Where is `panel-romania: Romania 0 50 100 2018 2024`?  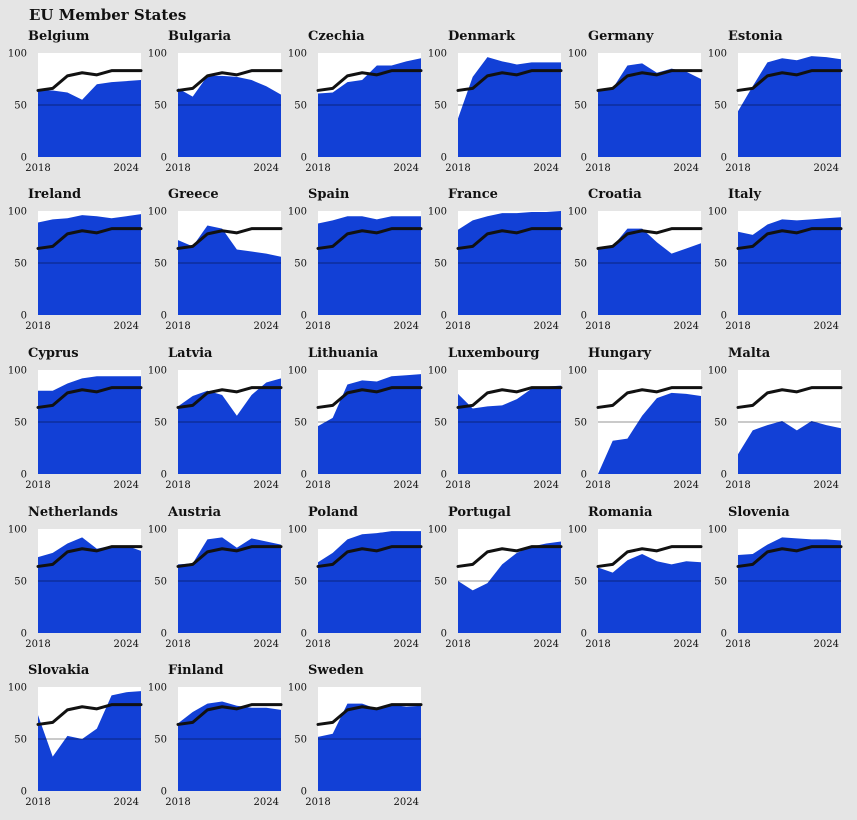 panel-romania: Romania 0 50 100 2018 2024 is located at coordinates (648, 580).